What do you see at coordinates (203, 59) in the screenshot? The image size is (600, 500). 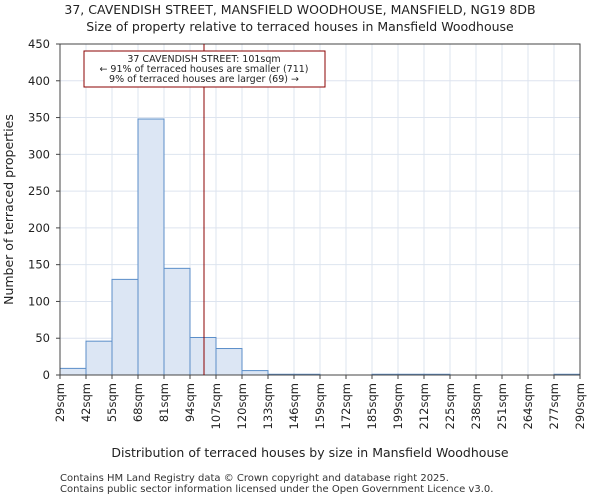 I see `annotation-line-1: 37 CAVENDISH STREET: 101sqm` at bounding box center [203, 59].